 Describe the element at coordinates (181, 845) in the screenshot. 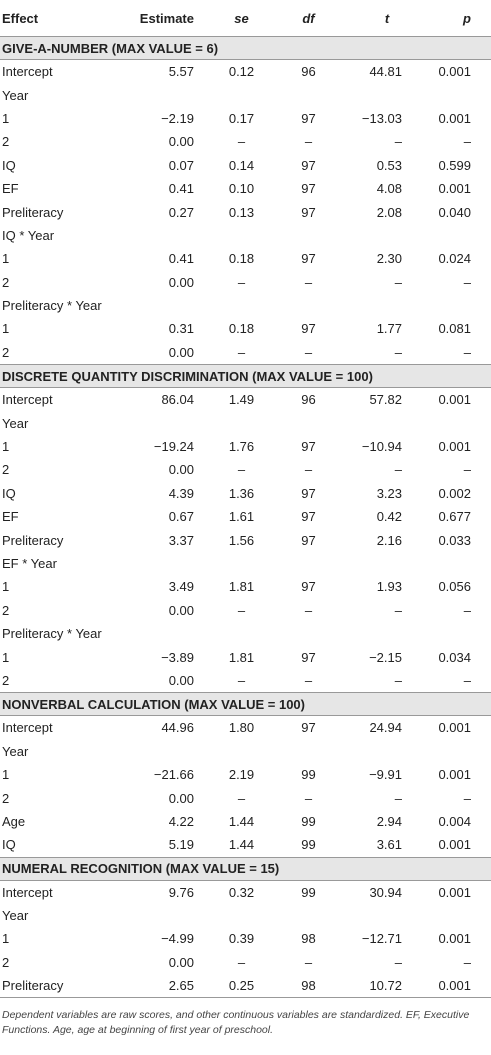

I see `cell: 5.19` at that location.